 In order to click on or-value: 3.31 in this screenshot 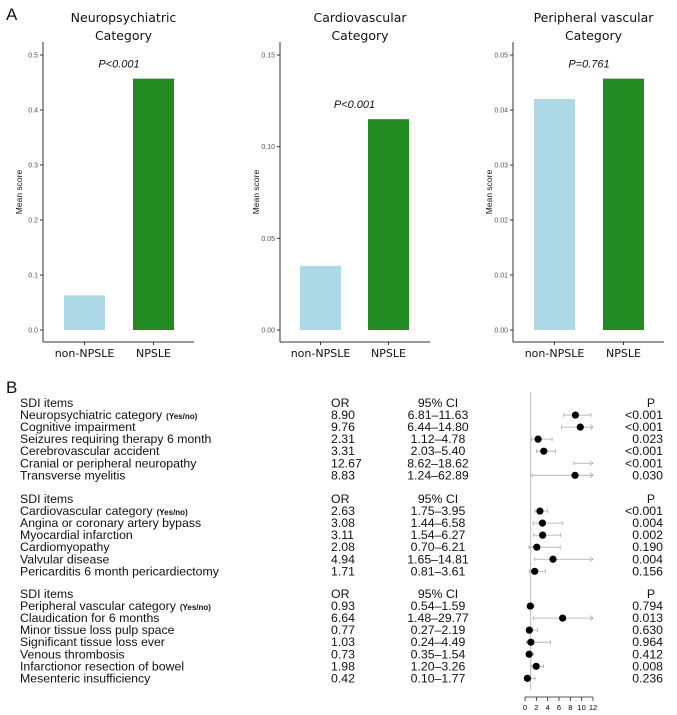, I will do `click(343, 451)`.